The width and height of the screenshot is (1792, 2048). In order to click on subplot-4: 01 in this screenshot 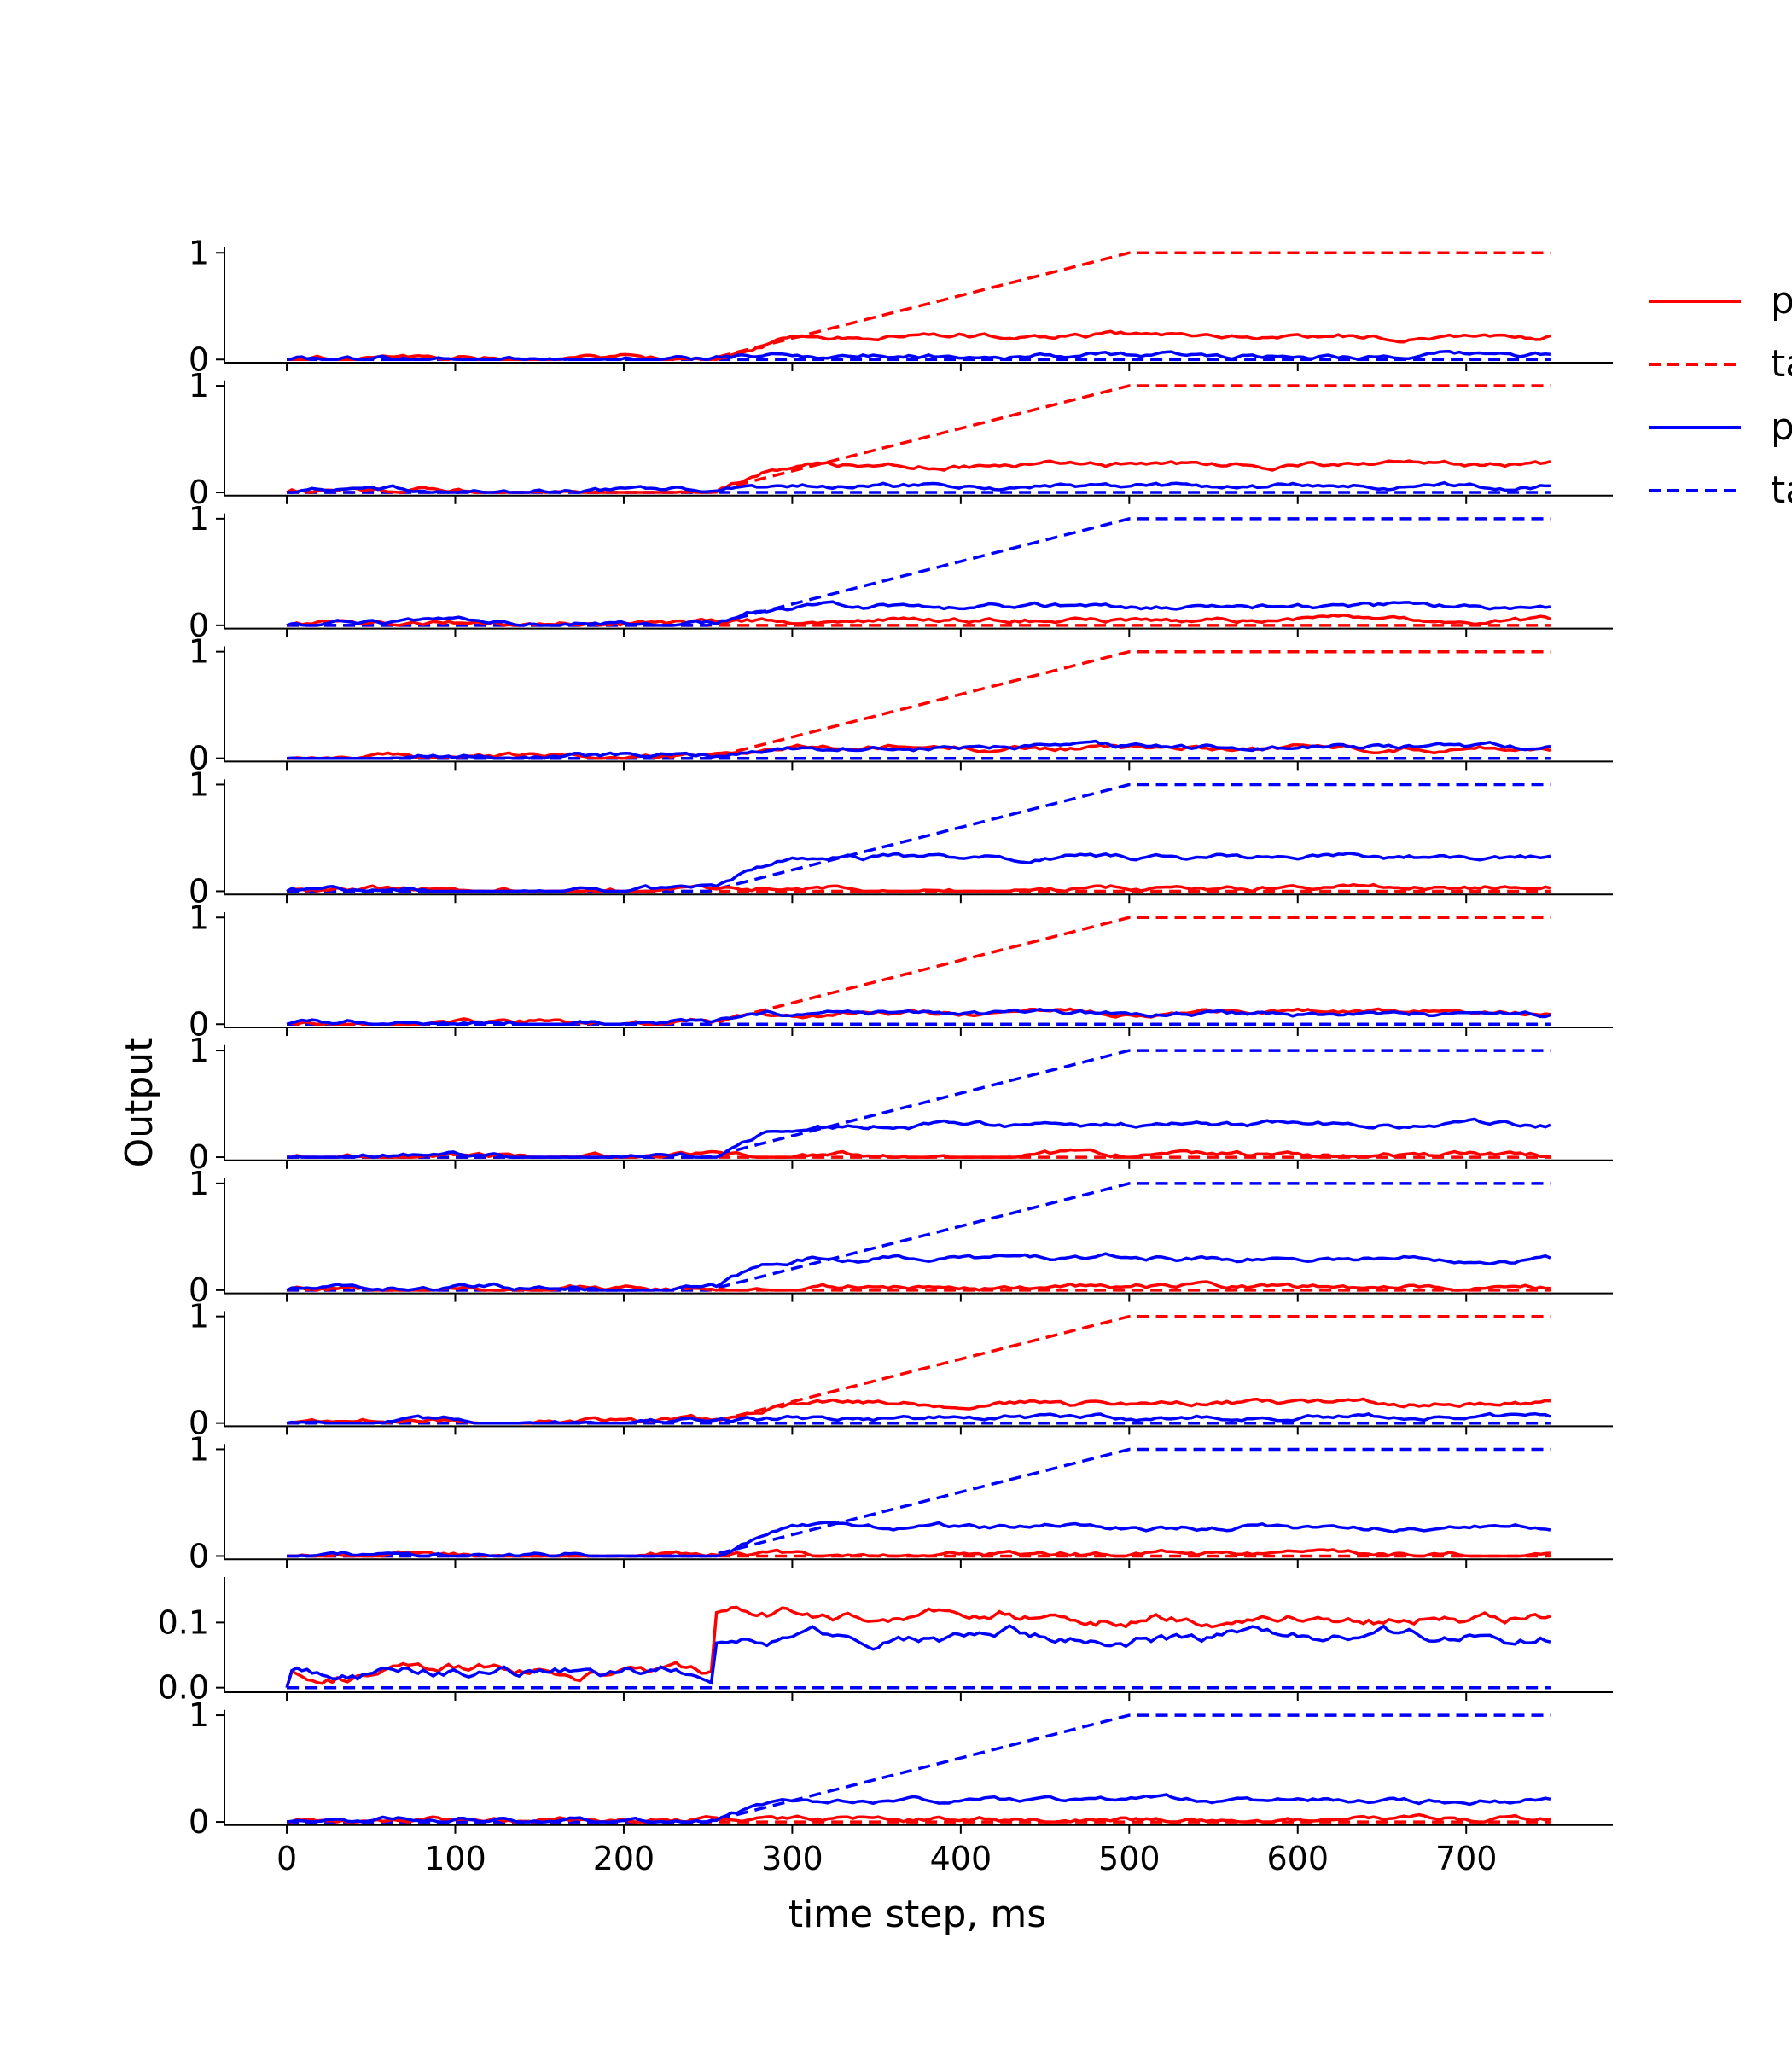, I will do `click(901, 705)`.